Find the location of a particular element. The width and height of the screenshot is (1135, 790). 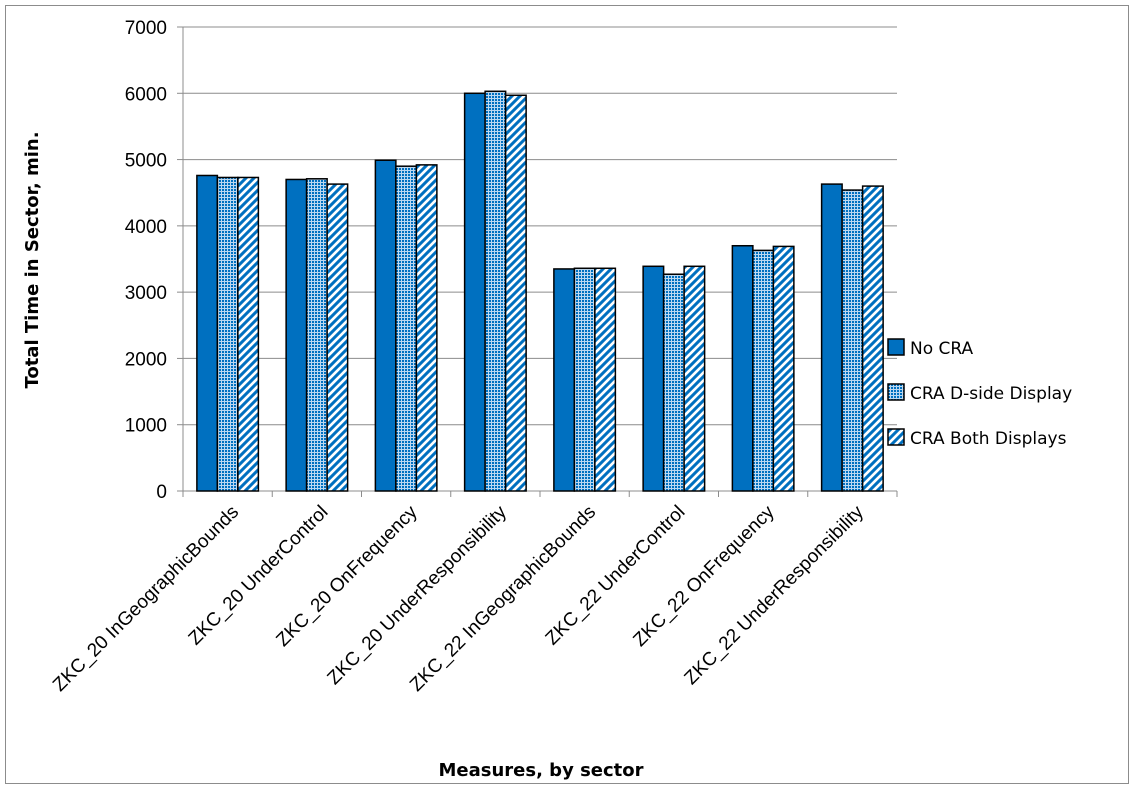

x-tick-label: ZKC_20 InGeographicBounds is located at coordinates (146, 599).